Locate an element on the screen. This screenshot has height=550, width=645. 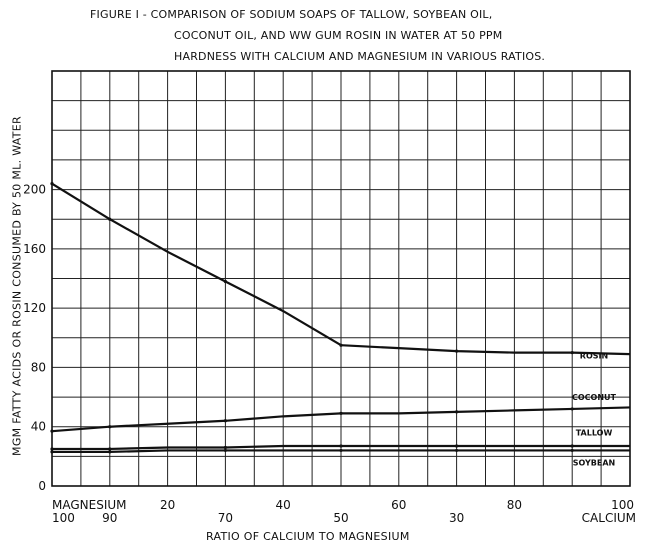
x-tick-label-bottom: 50 is located at coordinates (340, 518).